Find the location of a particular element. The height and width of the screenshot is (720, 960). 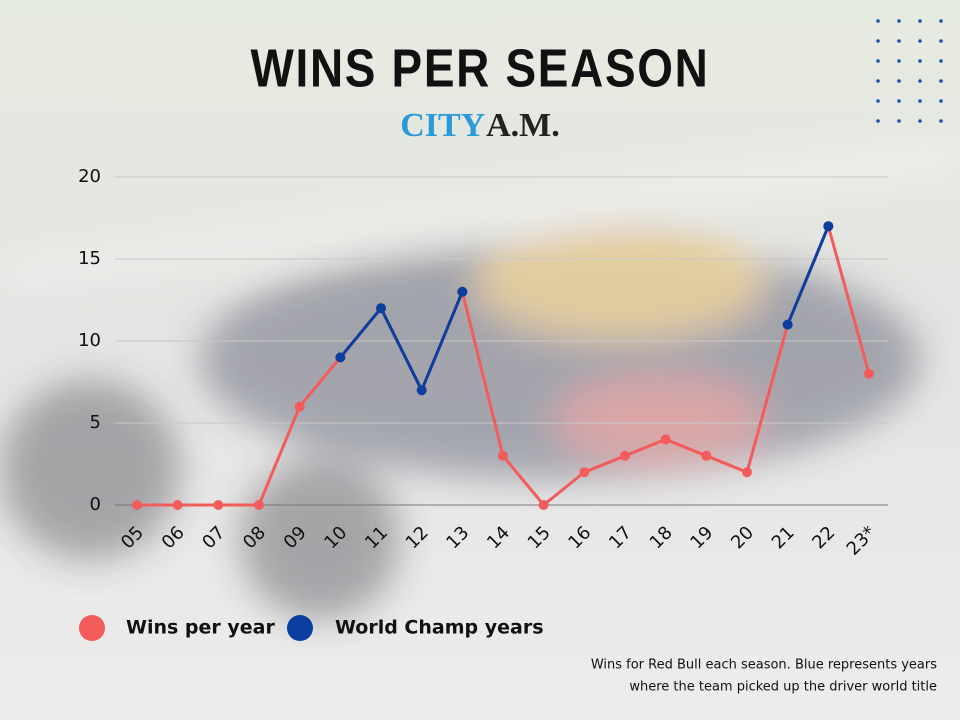

logo-am: A.M. is located at coordinates (523, 125).